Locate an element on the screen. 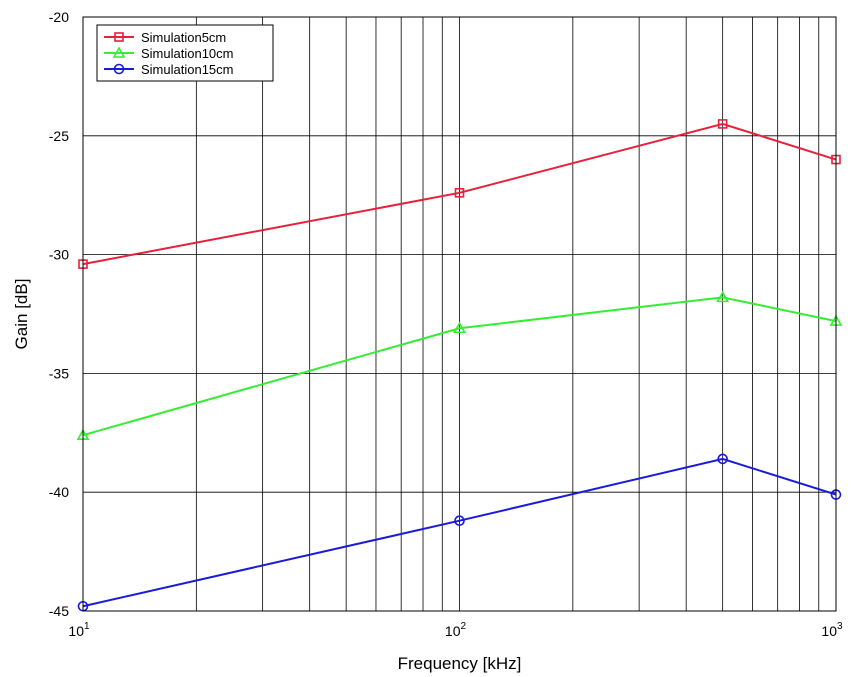  y-tick-label: -20 is located at coordinates (59, 17).